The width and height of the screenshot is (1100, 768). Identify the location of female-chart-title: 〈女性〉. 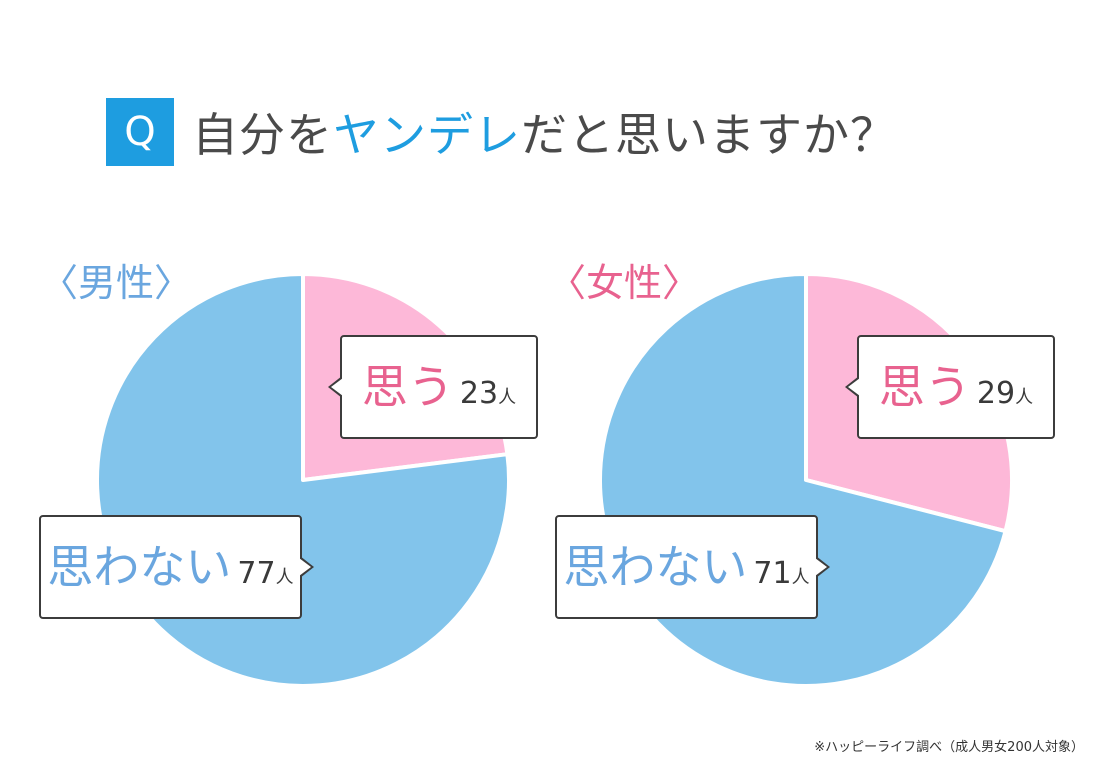
(624, 283).